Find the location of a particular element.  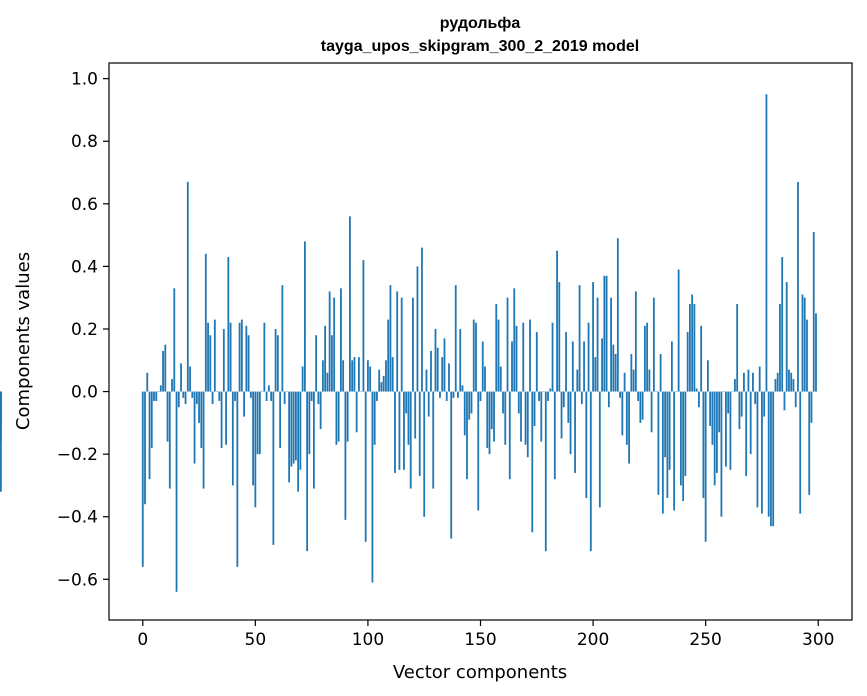

y-tick-label: 0.8 is located at coordinates (84, 142).